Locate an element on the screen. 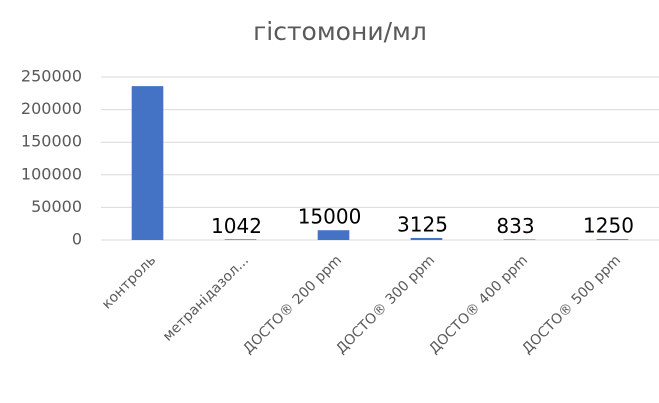  data-label: 1250 is located at coordinates (608, 226).